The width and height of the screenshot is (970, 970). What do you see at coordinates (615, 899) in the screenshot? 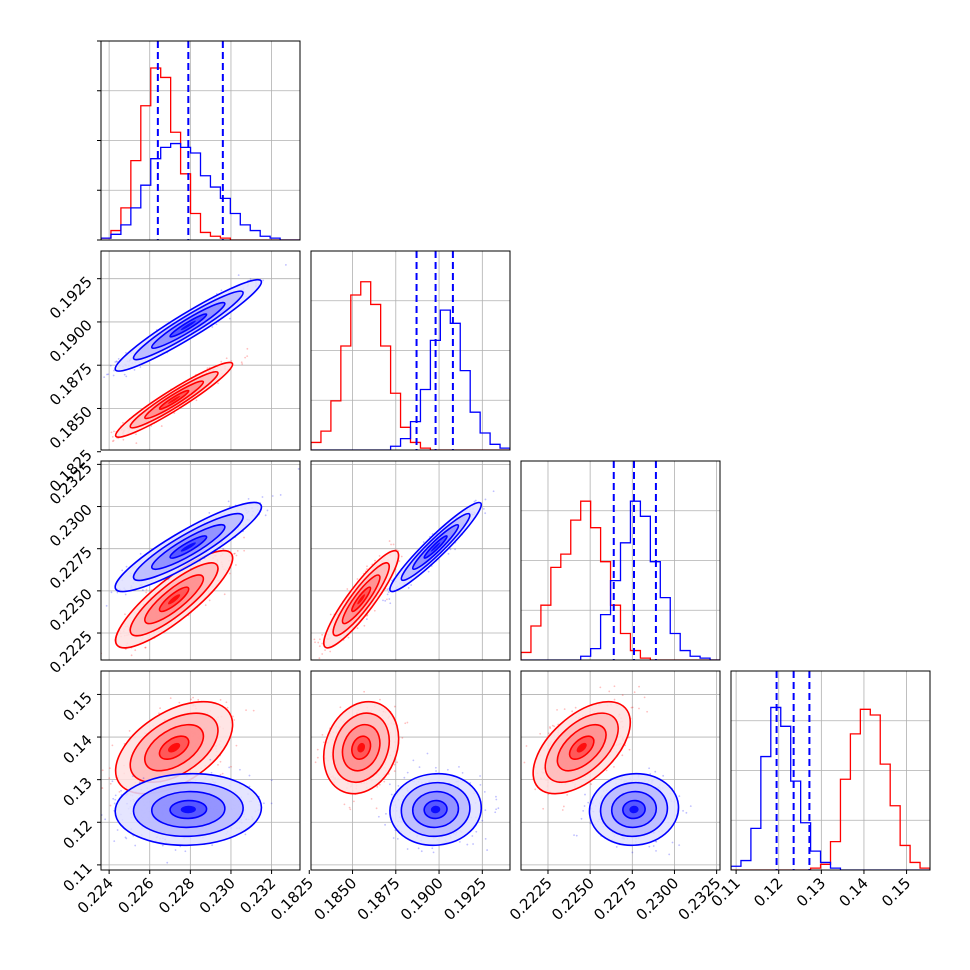
I see `xtick-label-2-2: 0.2275` at bounding box center [615, 899].